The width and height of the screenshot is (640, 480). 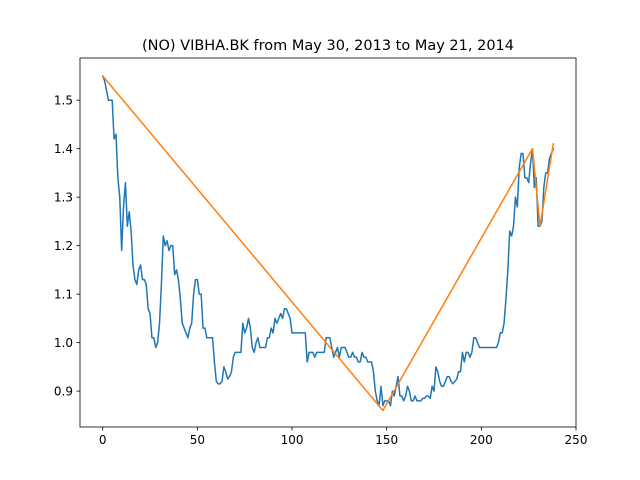 I want to click on x-tick-label: 100, so click(x=292, y=440).